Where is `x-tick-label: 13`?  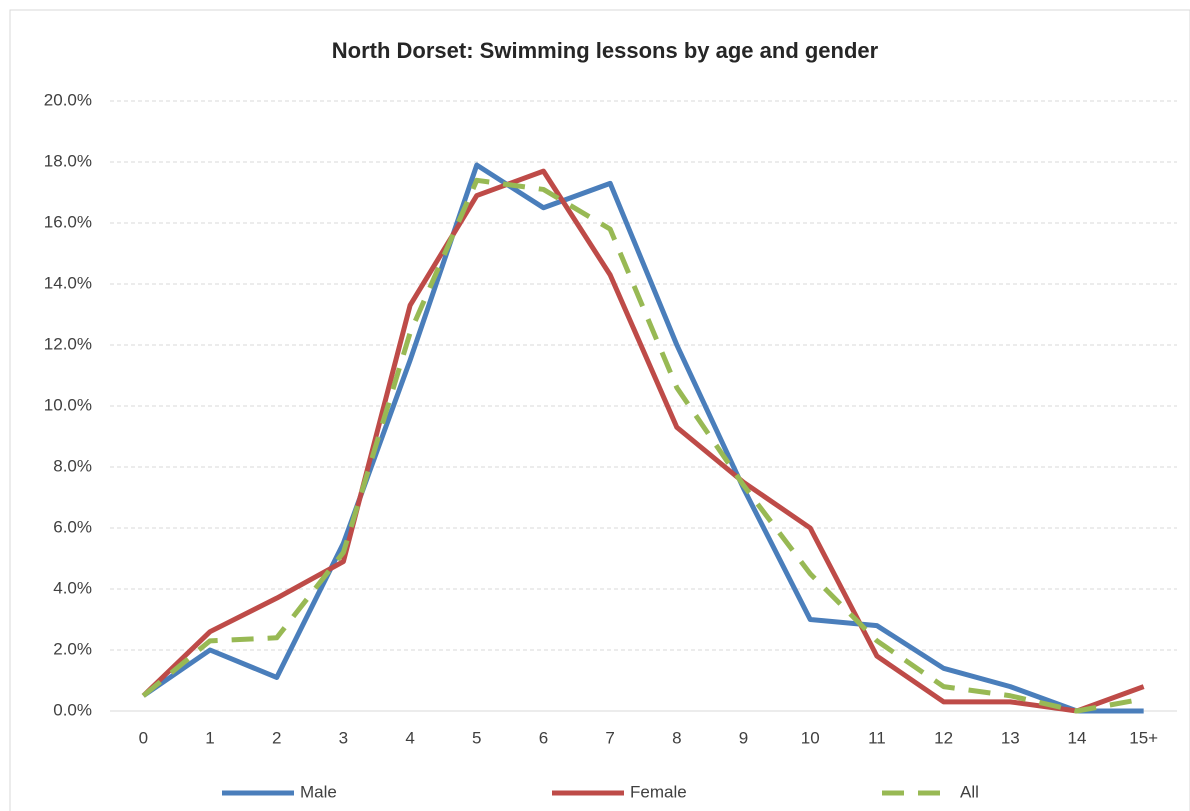
x-tick-label: 13 is located at coordinates (1010, 737).